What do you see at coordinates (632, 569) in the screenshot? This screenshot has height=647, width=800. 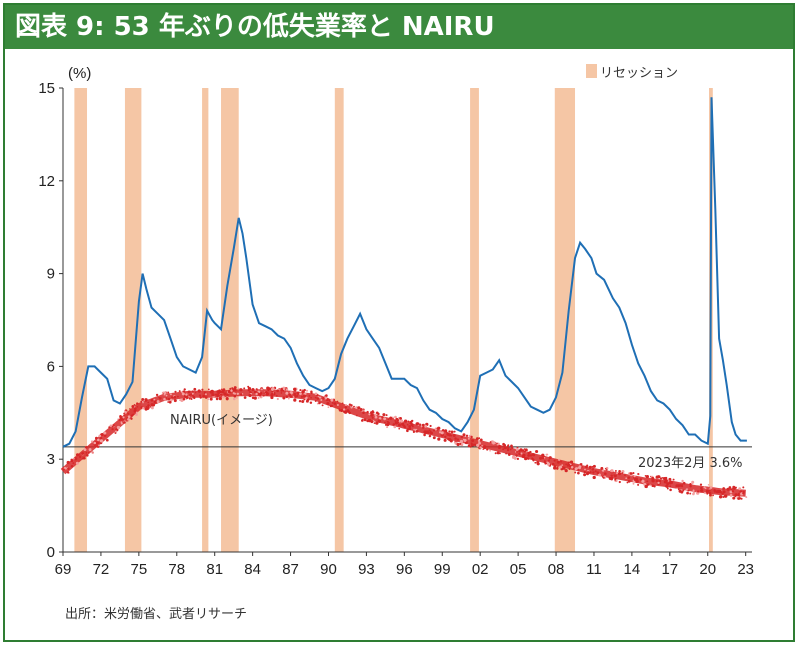 I see `x-tick-label: 14` at bounding box center [632, 569].